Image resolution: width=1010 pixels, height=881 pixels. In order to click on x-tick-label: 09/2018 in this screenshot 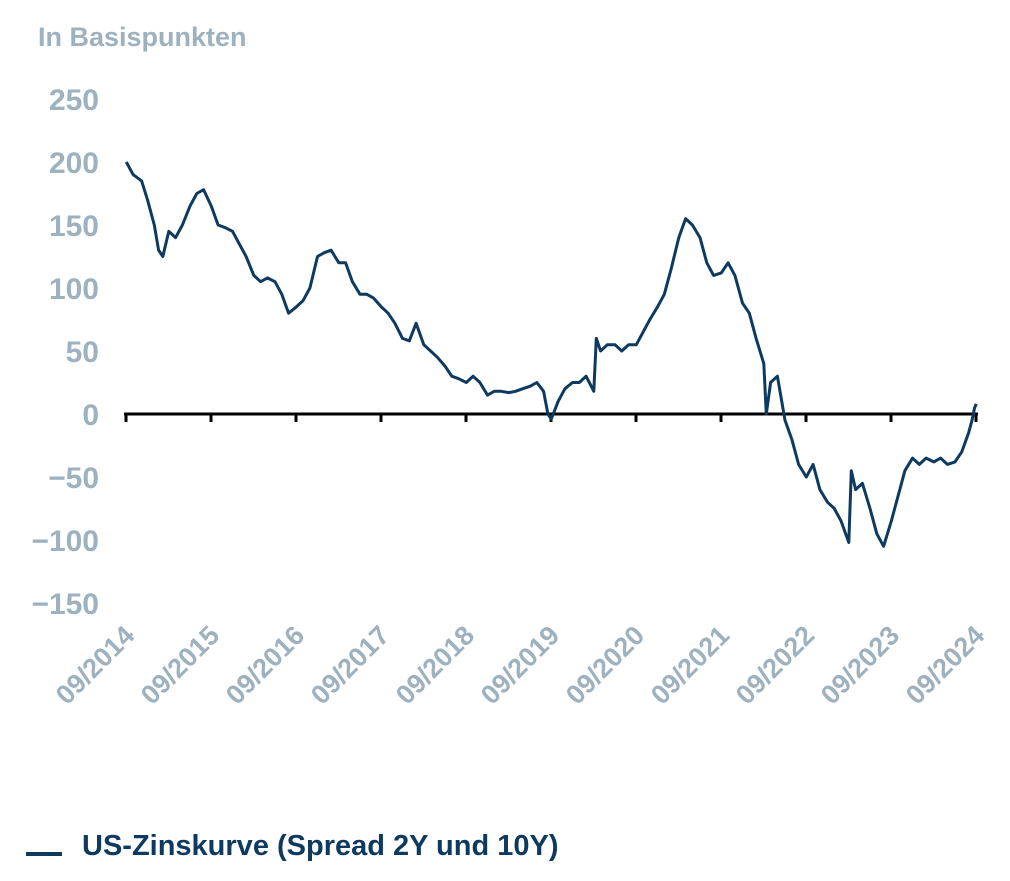, I will do `click(435, 665)`.